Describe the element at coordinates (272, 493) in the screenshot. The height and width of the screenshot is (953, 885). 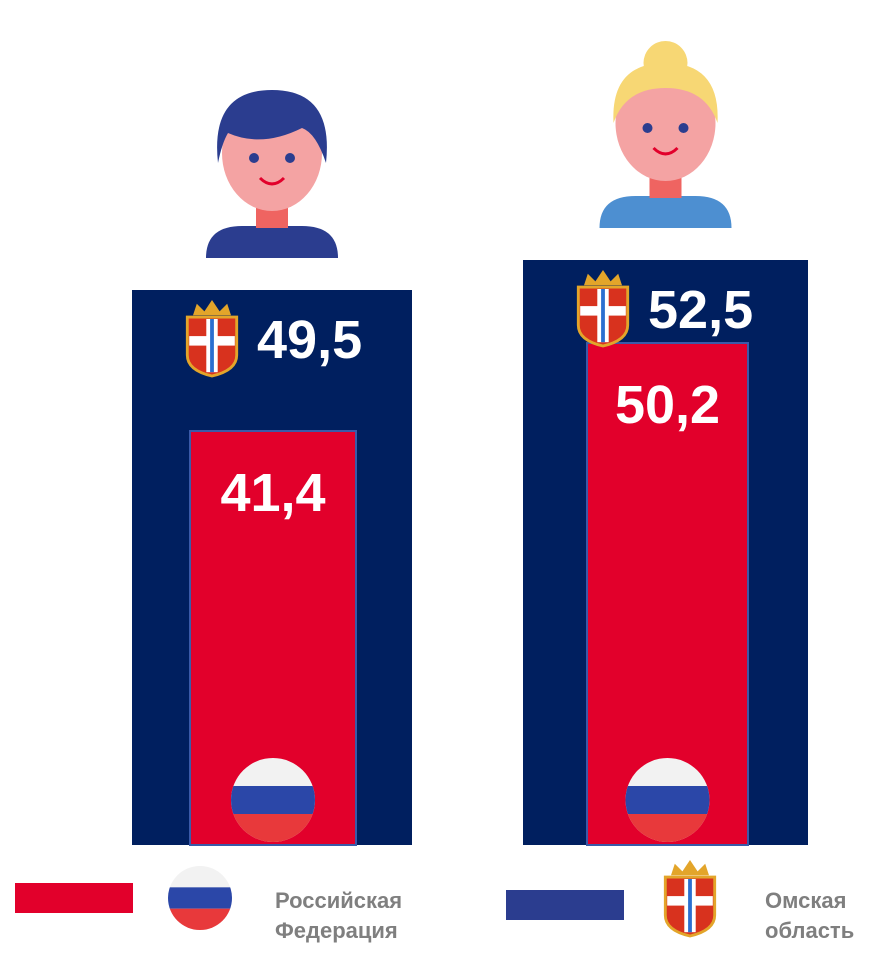
I see `data-label: 41,4` at that location.